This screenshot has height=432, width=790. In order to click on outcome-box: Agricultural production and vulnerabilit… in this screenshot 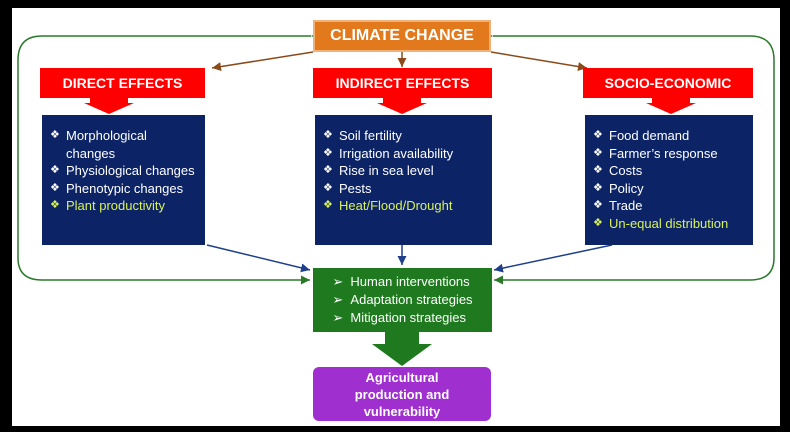, I will do `click(402, 394)`.